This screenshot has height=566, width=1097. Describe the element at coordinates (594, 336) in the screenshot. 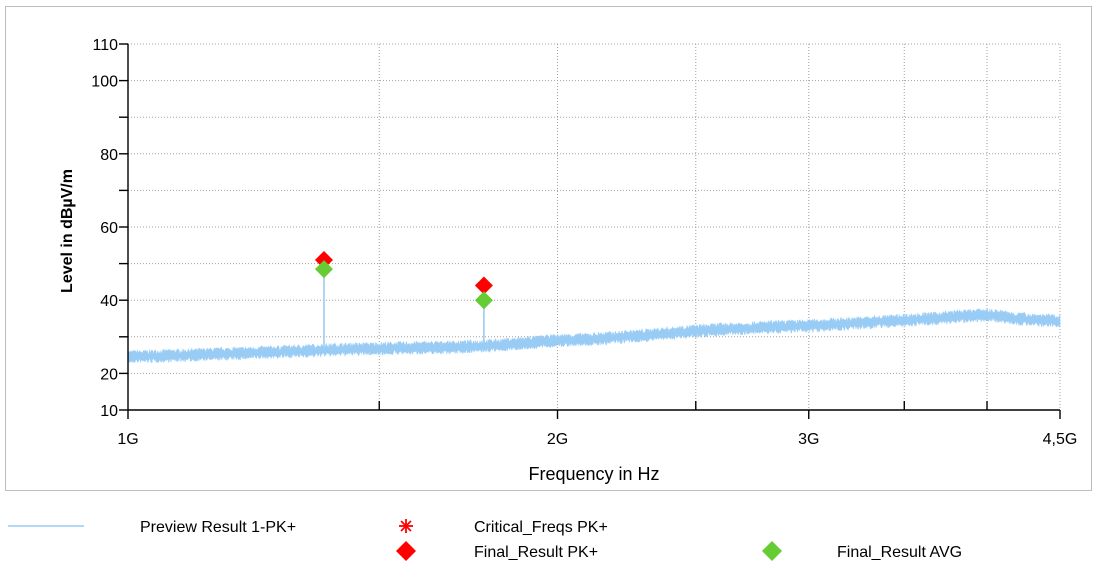

I see `preview-trace` at that location.